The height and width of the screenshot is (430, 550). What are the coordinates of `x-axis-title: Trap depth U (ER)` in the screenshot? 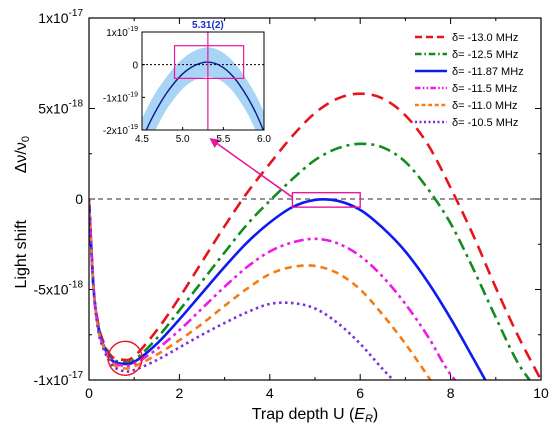 It's located at (315, 415).